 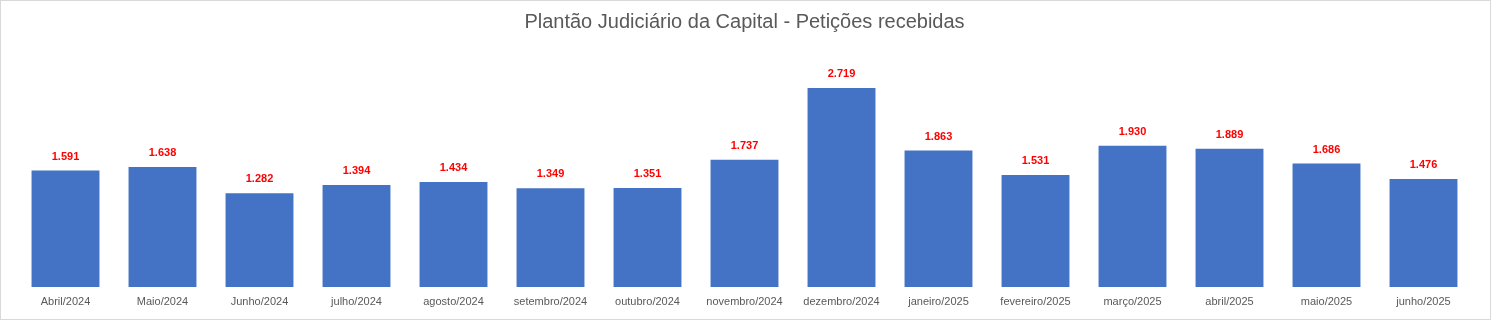 What do you see at coordinates (1326, 148) in the screenshot?
I see `data-label: 1.686` at bounding box center [1326, 148].